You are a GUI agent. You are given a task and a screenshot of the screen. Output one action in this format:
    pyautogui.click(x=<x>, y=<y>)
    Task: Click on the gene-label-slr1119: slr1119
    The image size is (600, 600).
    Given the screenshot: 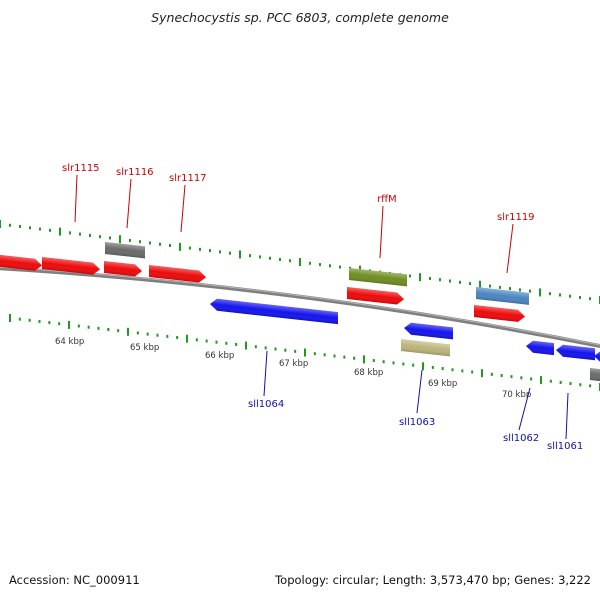 What is the action you would take?
    pyautogui.click(x=516, y=217)
    